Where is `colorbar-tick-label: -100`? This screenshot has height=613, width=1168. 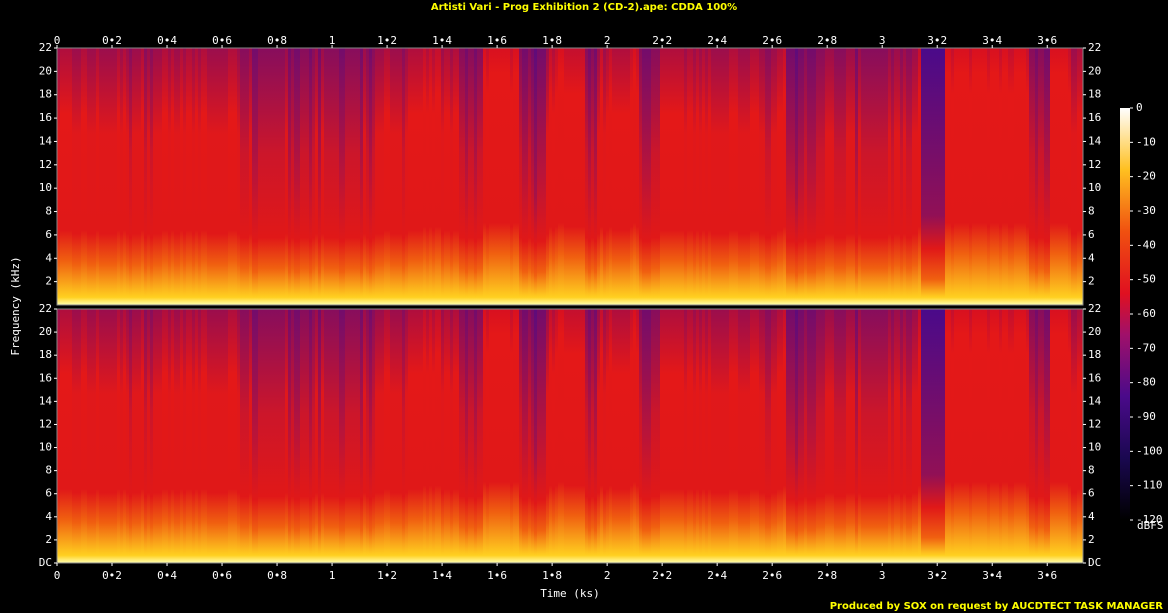 colorbar-tick-label: -100 is located at coordinates (1149, 450).